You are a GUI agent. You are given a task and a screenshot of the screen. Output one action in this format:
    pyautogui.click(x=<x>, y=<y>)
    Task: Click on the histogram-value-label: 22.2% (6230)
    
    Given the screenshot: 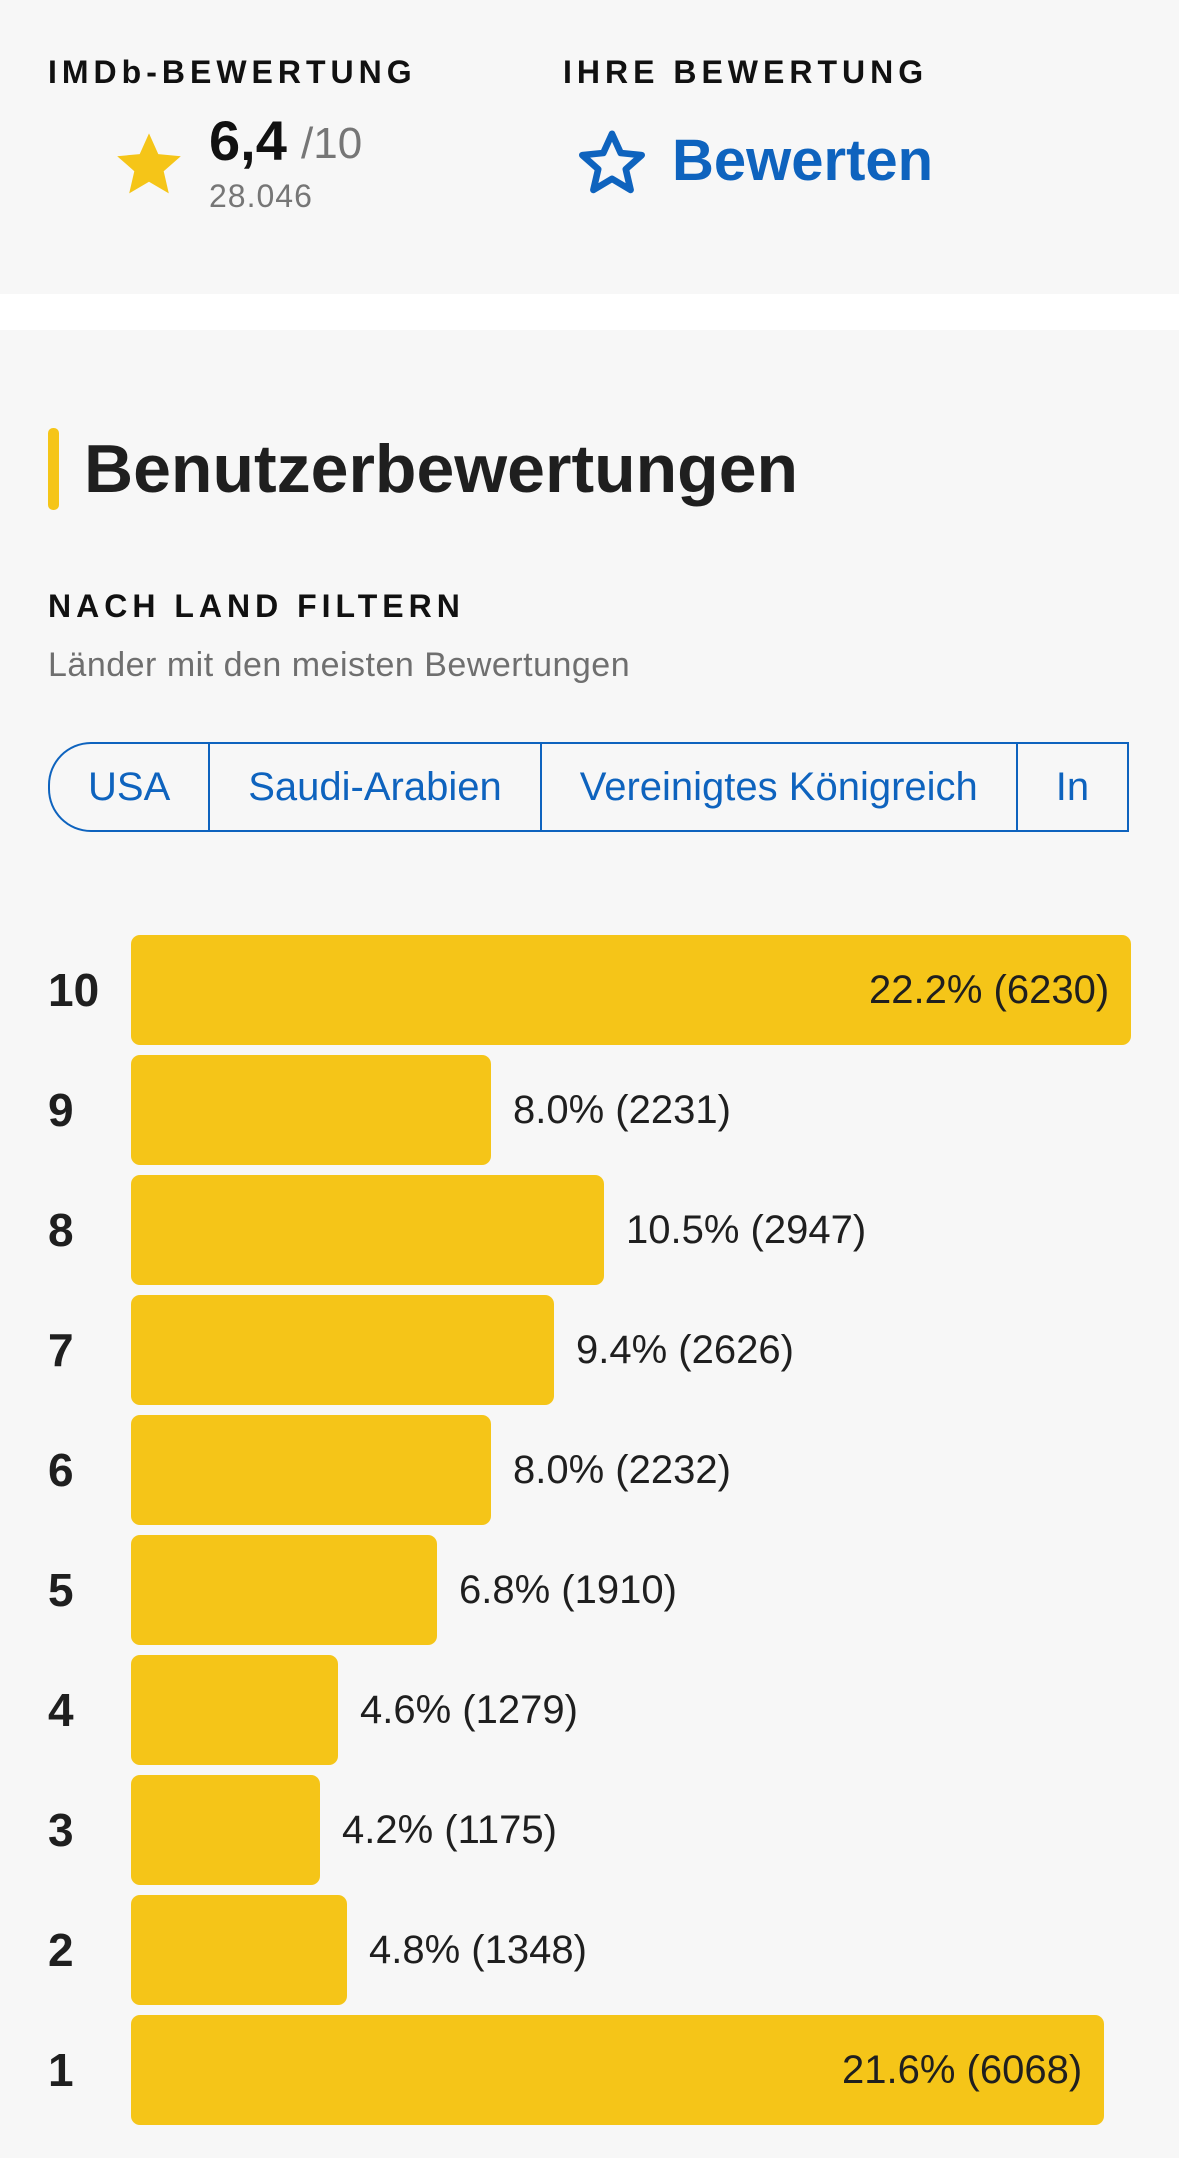 What is the action you would take?
    pyautogui.click(x=989, y=990)
    